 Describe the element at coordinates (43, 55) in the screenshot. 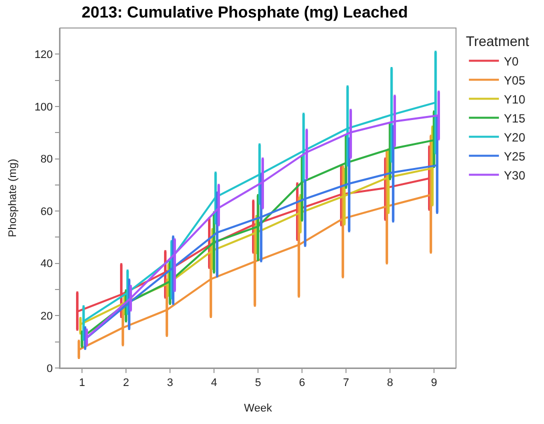

I see `y-tick-label: 120` at that location.